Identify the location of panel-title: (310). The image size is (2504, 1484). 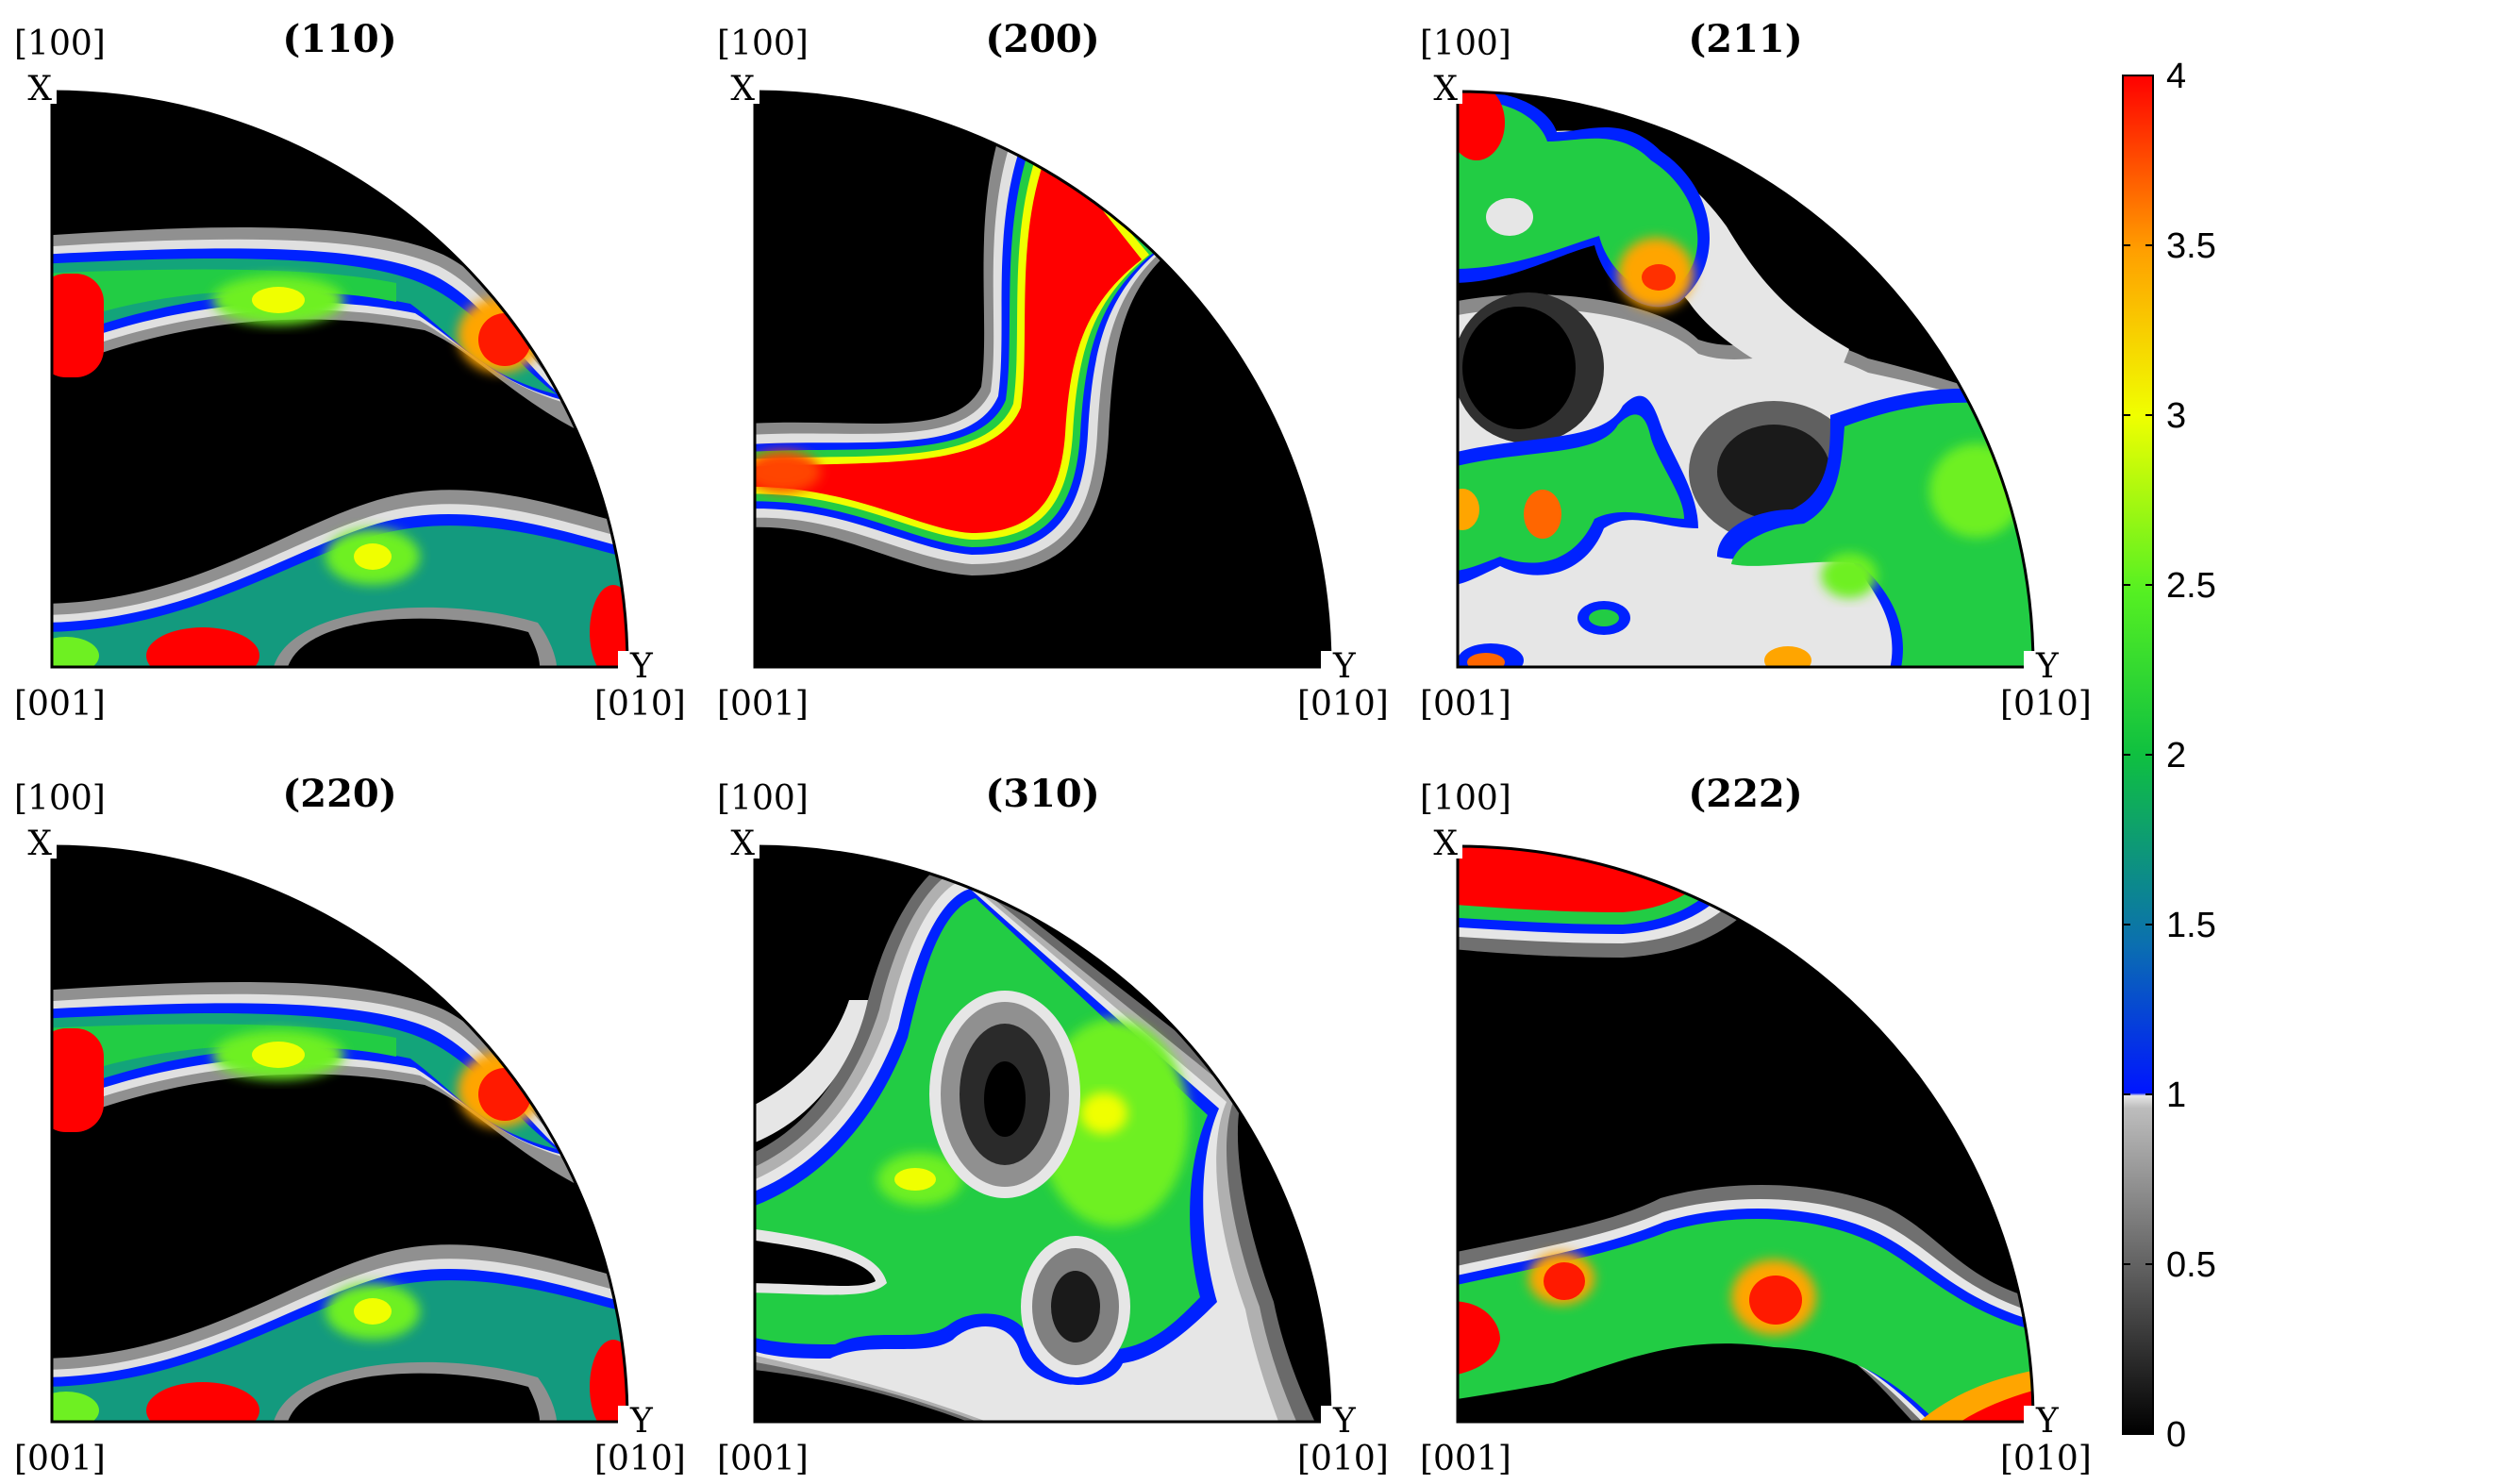
(1042, 794).